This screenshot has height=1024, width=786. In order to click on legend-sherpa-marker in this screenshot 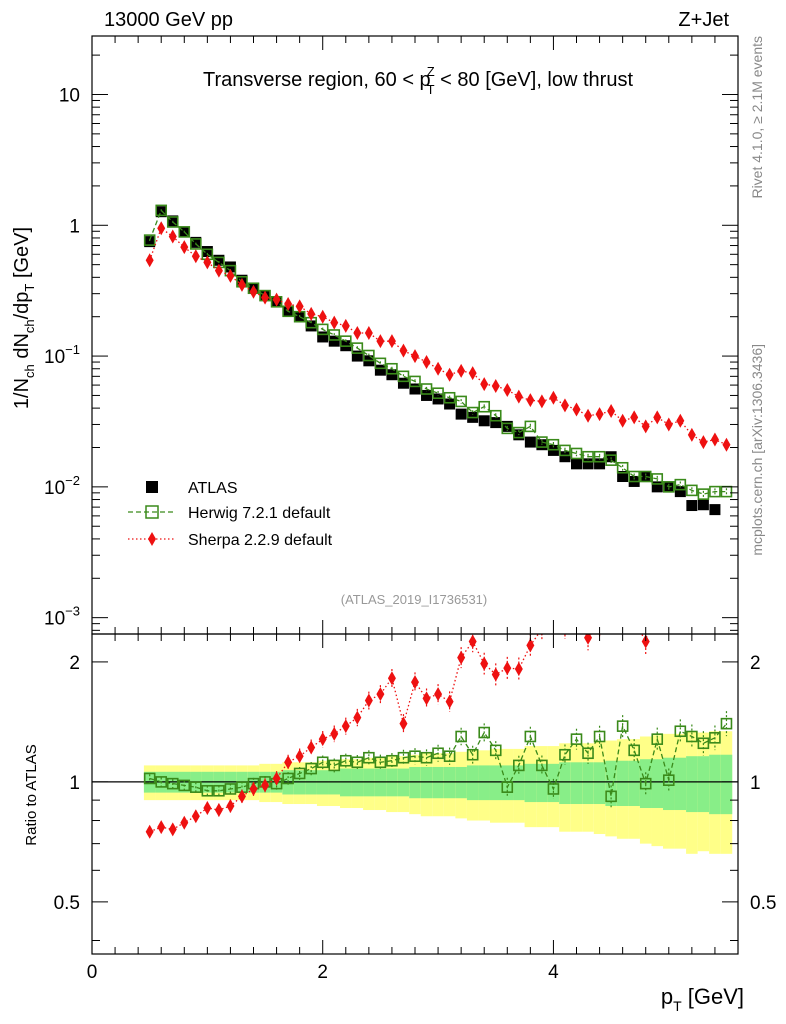, I will do `click(152, 539)`.